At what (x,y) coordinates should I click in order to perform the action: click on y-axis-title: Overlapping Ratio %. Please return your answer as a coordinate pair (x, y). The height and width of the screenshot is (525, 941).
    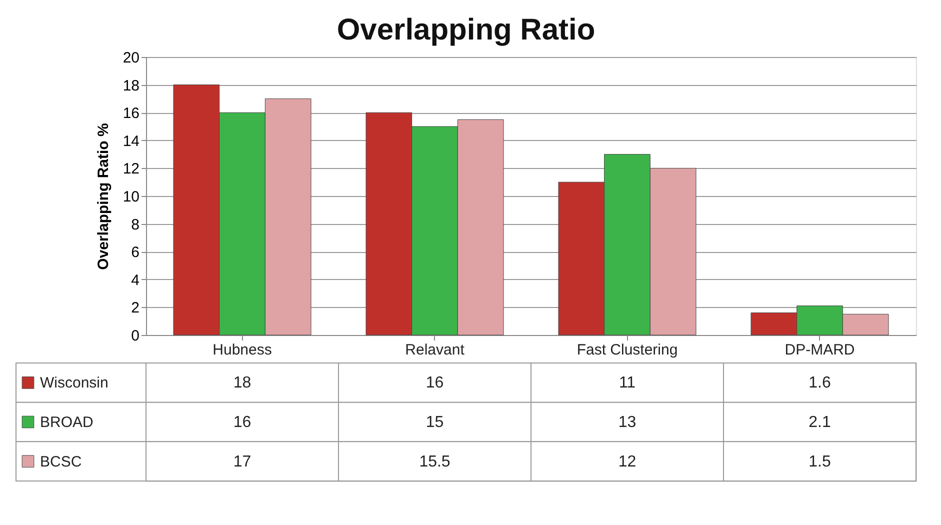
    Looking at the image, I should click on (103, 196).